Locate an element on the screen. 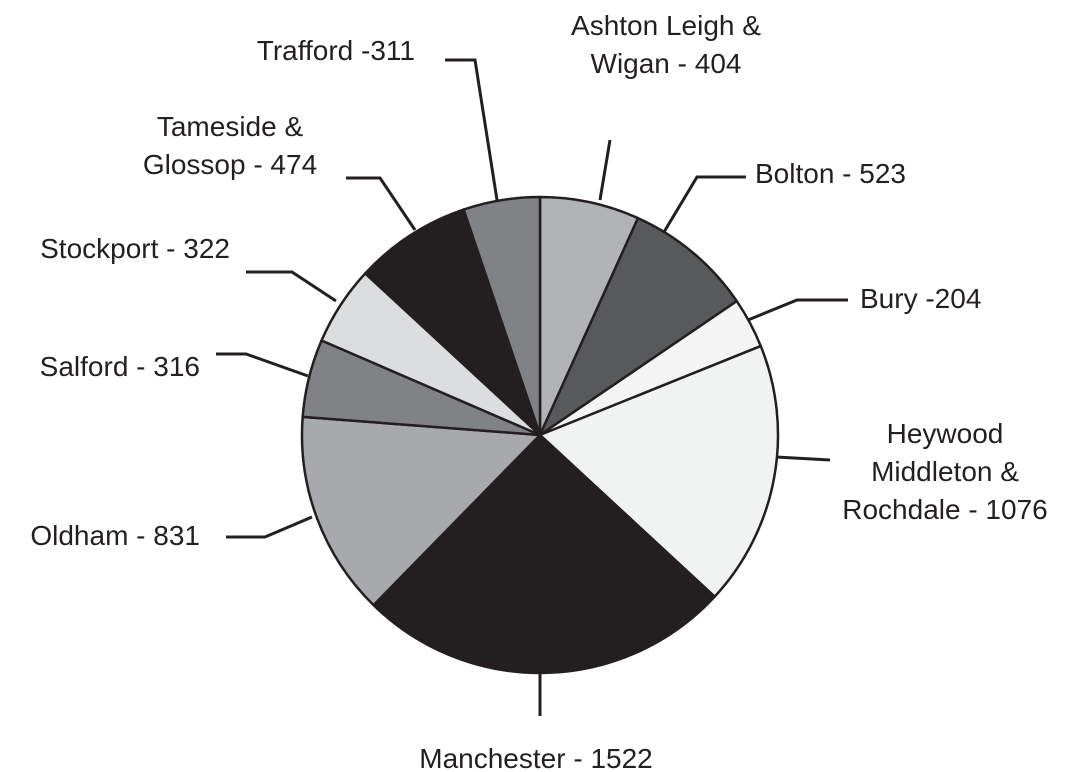 The image size is (1066, 772). slice-label: Bolton - 523 is located at coordinates (830, 173).